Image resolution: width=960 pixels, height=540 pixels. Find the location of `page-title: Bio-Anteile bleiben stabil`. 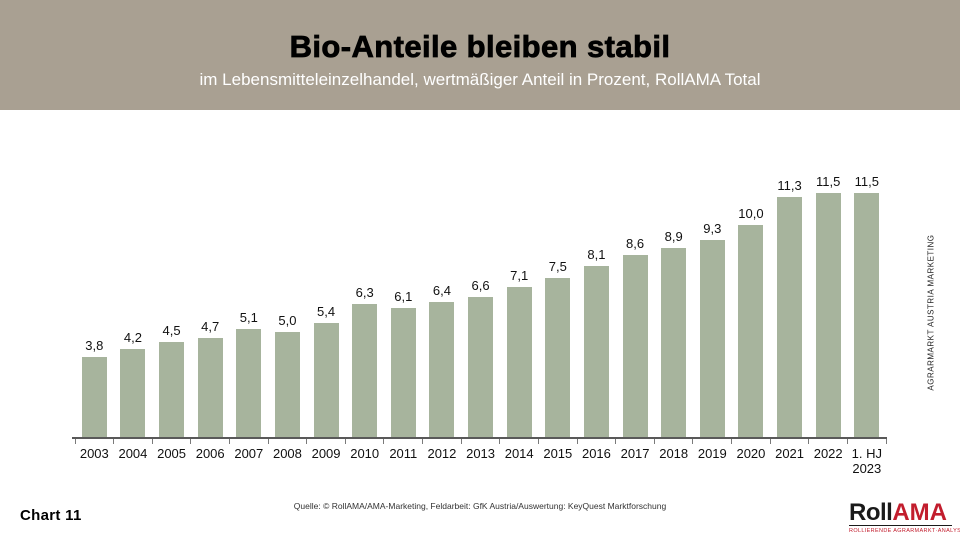

page-title: Bio-Anteile bleiben stabil is located at coordinates (480, 46).